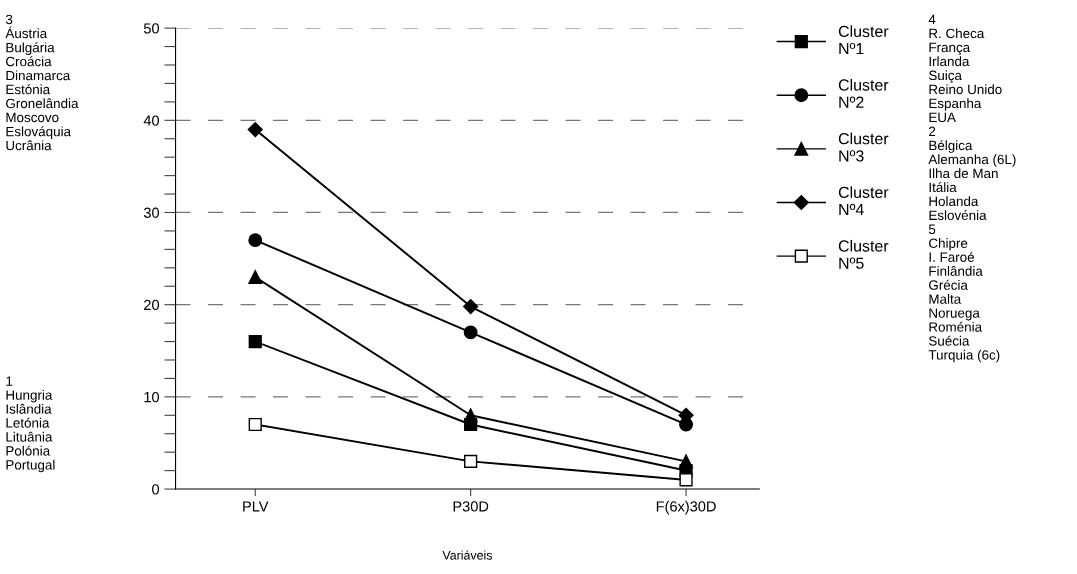 This screenshot has height=574, width=1077. I want to click on text: 4 R. Checa França Irlanda Suiça Reino Unido Espanha EUA 2 Bélgica Alemanha (6L) Ilha de Man Itália Holanda Eslovénia 5 Chipre I. Faroé Finlândia Grécia Malta Noruega Roménia Suécia Turquia (6c), so click(972, 188).